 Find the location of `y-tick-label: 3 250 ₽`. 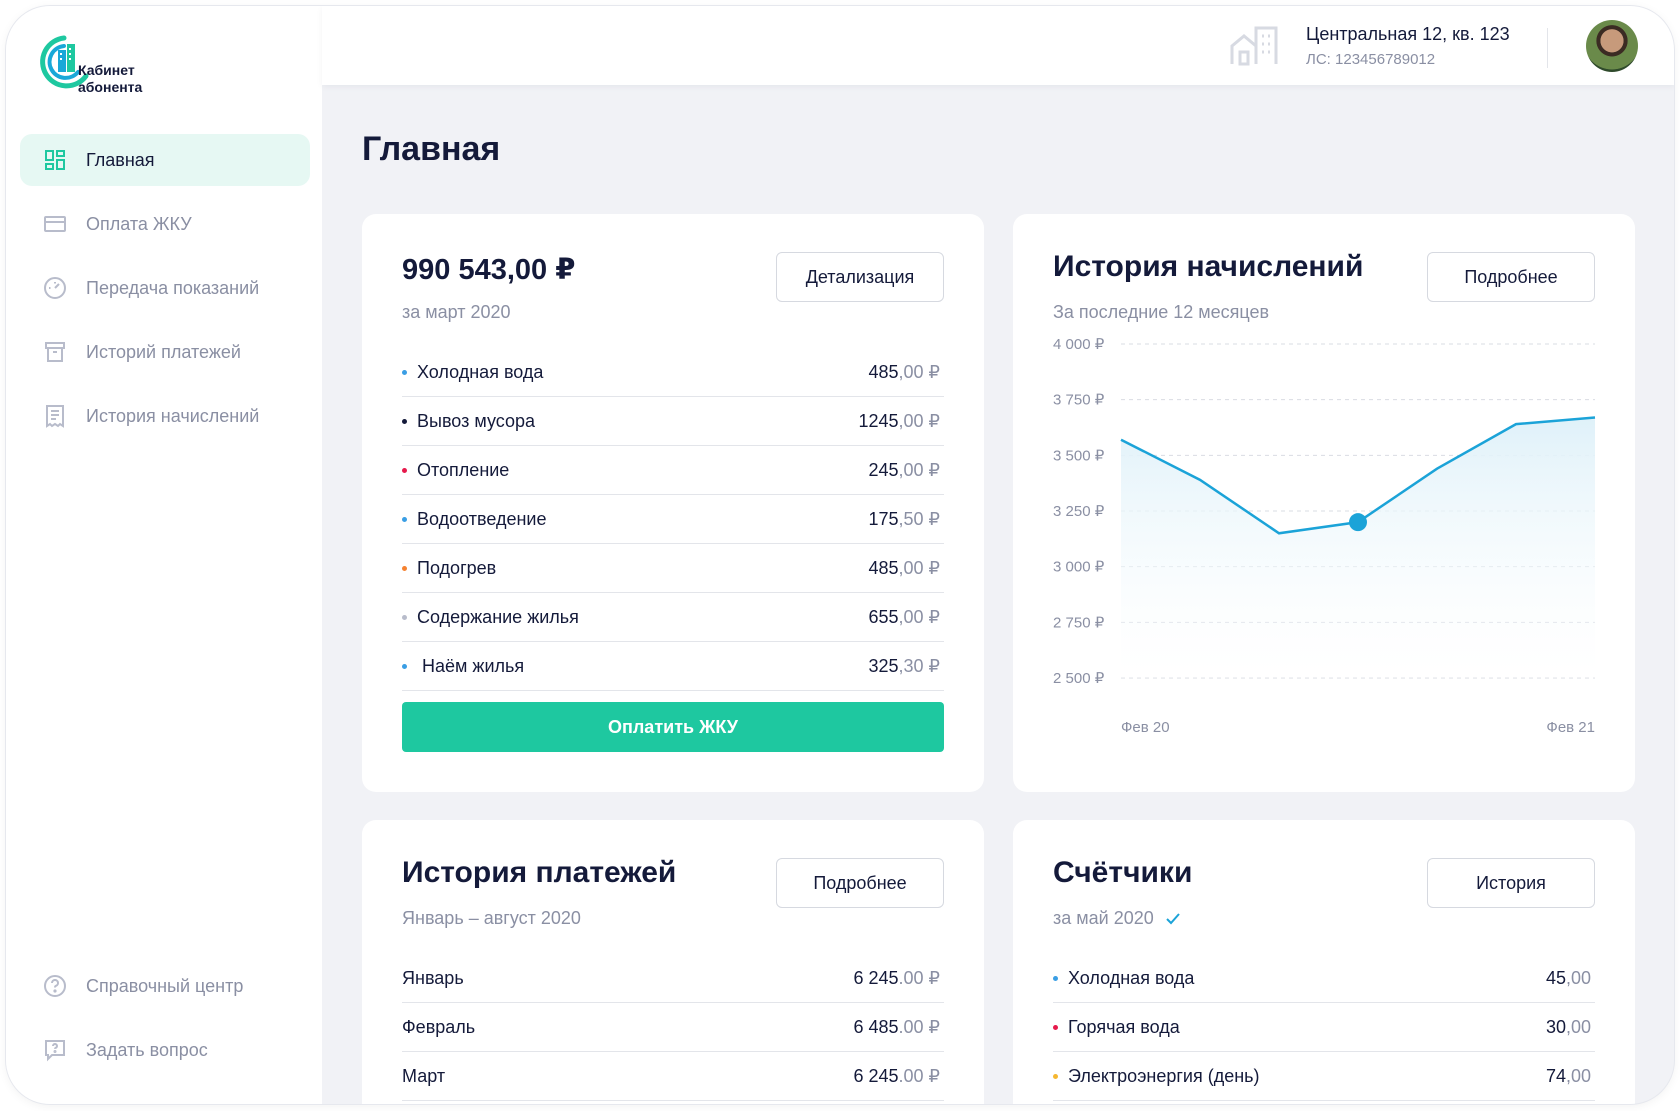

y-tick-label: 3 250 ₽ is located at coordinates (1079, 511).